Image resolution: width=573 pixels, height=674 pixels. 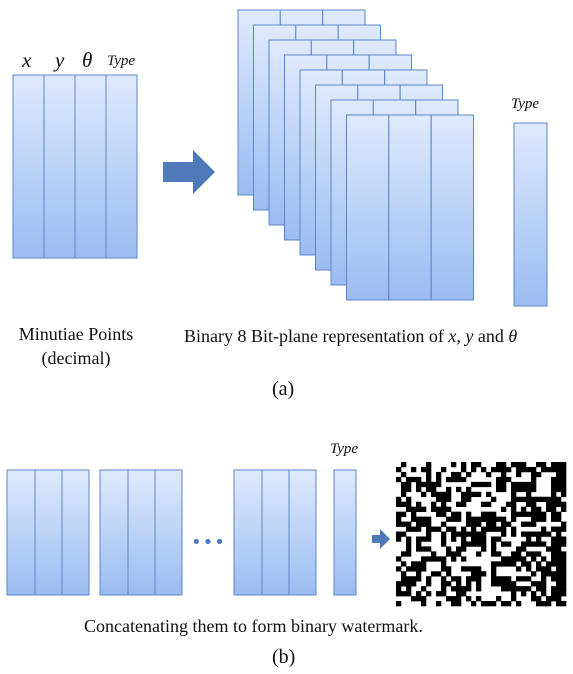 What do you see at coordinates (490, 336) in the screenshot?
I see `bitplane-caption-and: and` at bounding box center [490, 336].